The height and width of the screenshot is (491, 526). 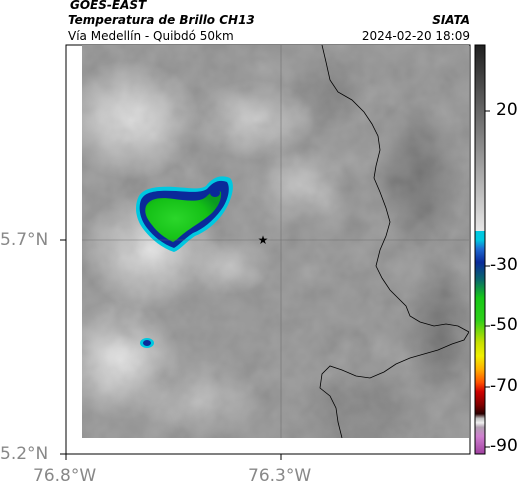 I want to click on colorbar-label-minus-50: -50, so click(x=504, y=325).